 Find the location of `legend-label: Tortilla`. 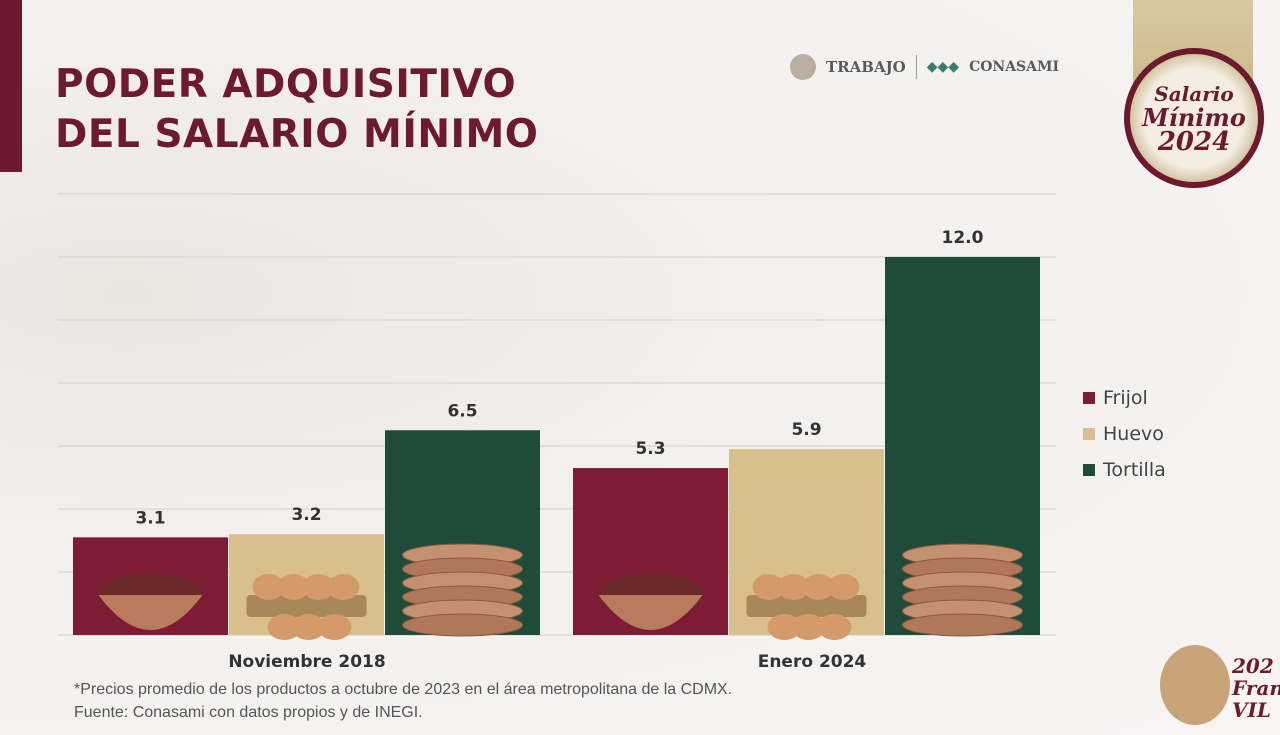

legend-label: Tortilla is located at coordinates (1134, 470).